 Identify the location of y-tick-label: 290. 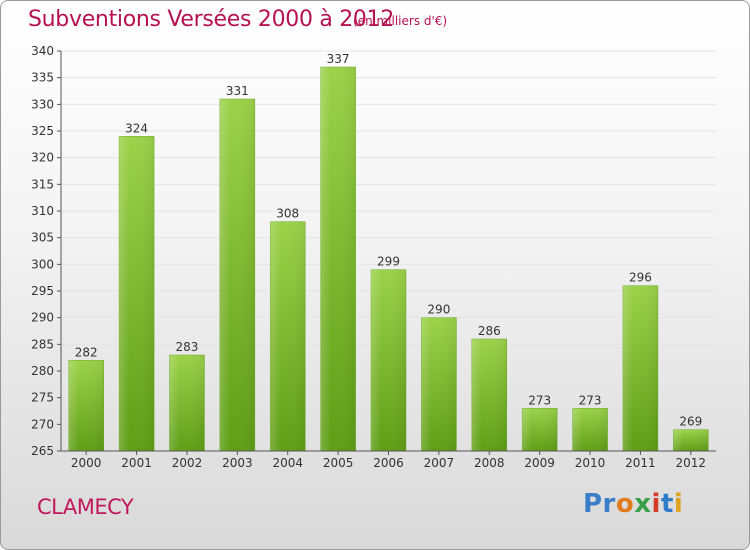
(42, 318).